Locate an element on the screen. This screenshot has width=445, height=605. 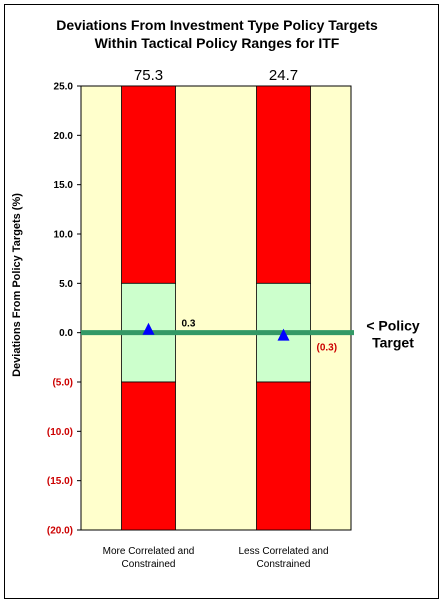
y-tick-label: 25.0 is located at coordinates (64, 87).